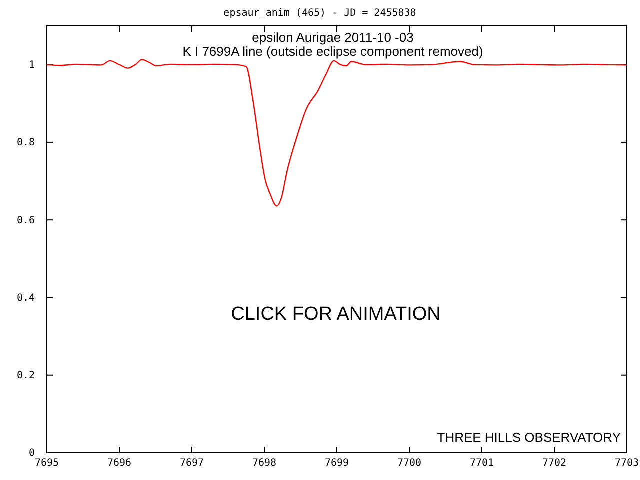 This screenshot has height=480, width=640. Describe the element at coordinates (47, 464) in the screenshot. I see `x-tick-label: 7695` at that location.